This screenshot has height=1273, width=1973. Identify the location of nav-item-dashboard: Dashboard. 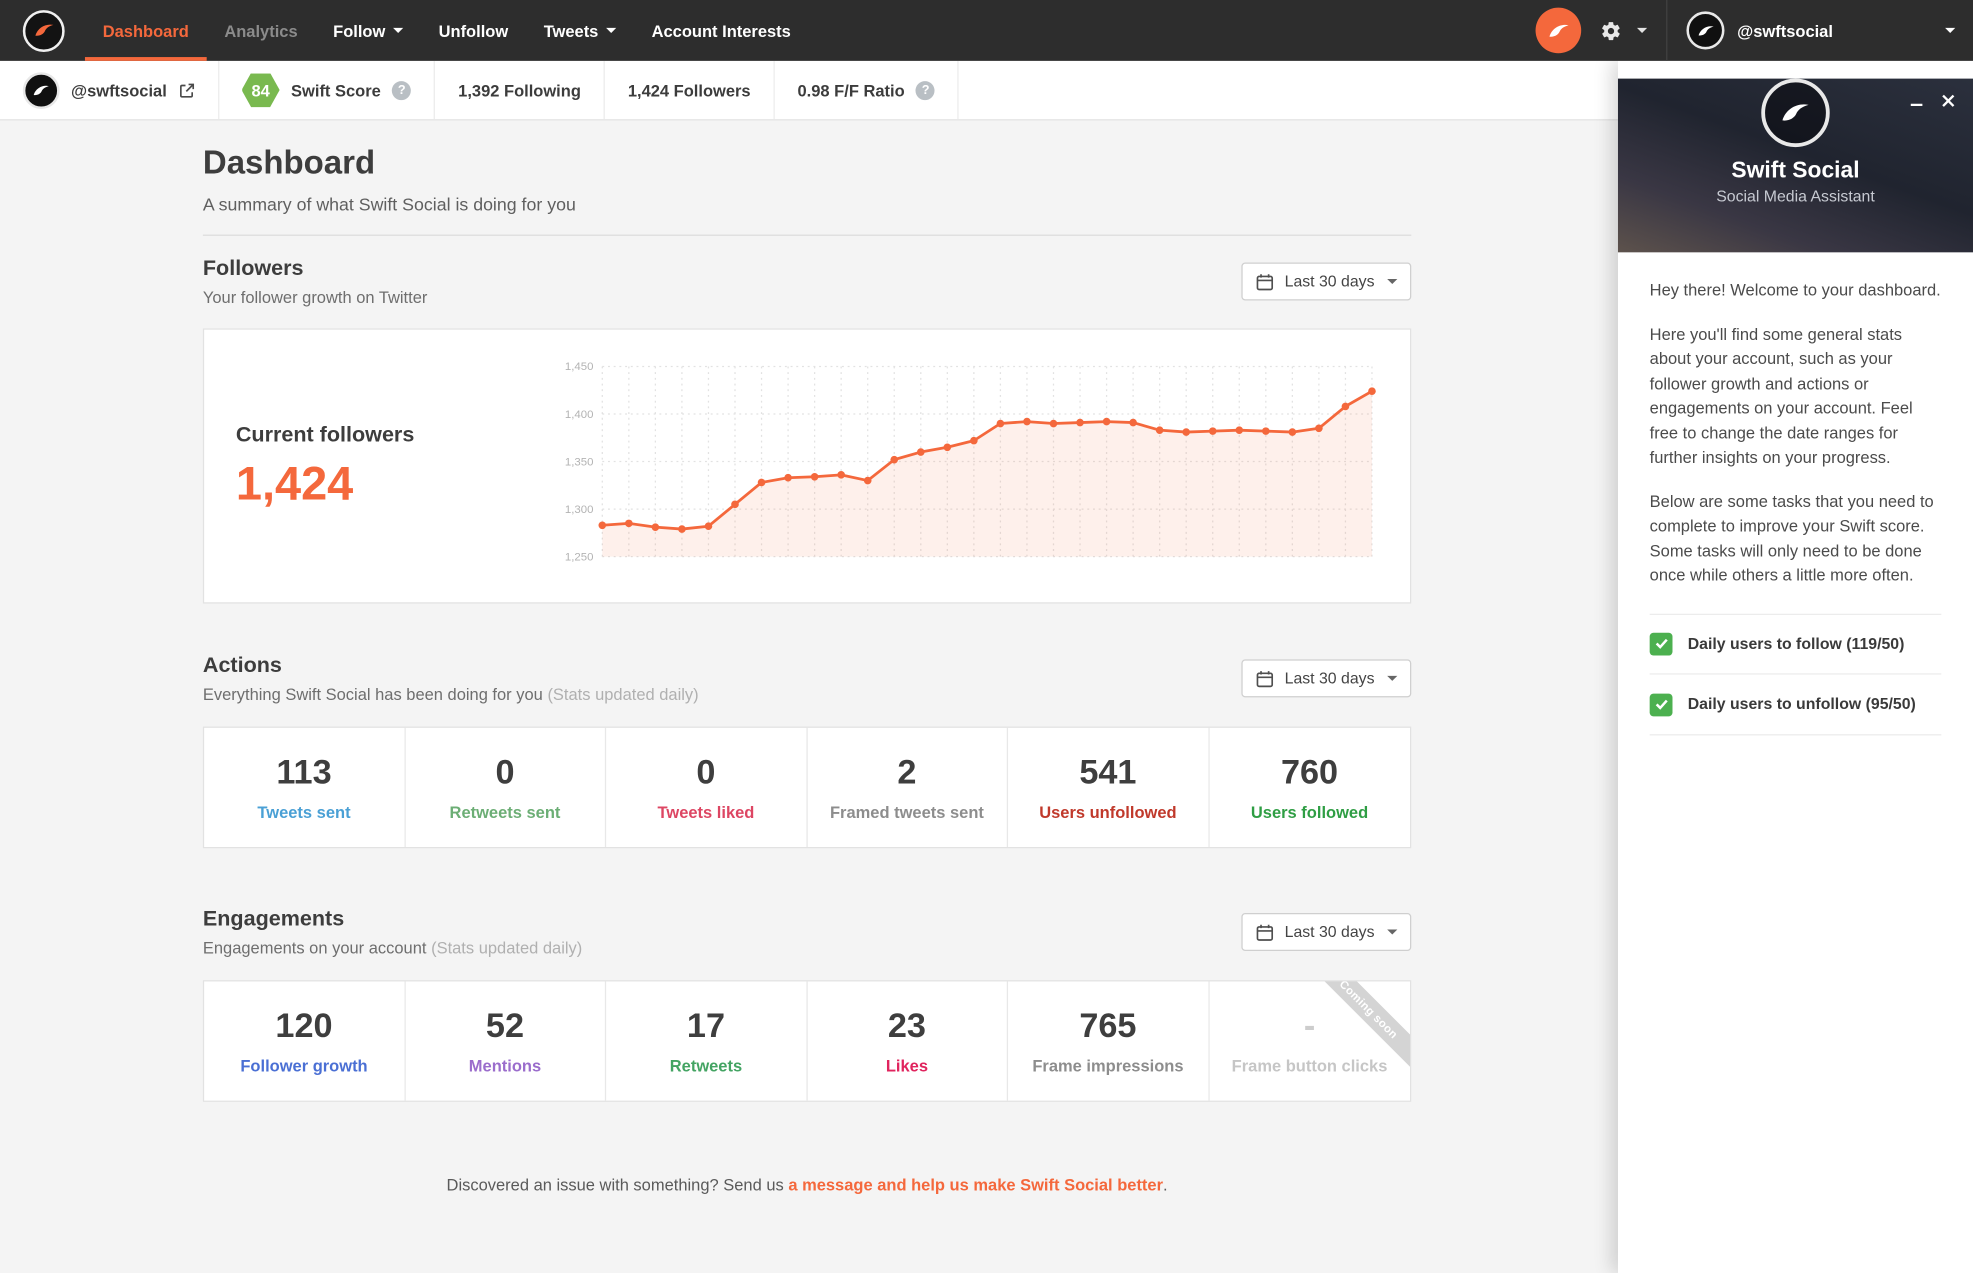
(145, 30).